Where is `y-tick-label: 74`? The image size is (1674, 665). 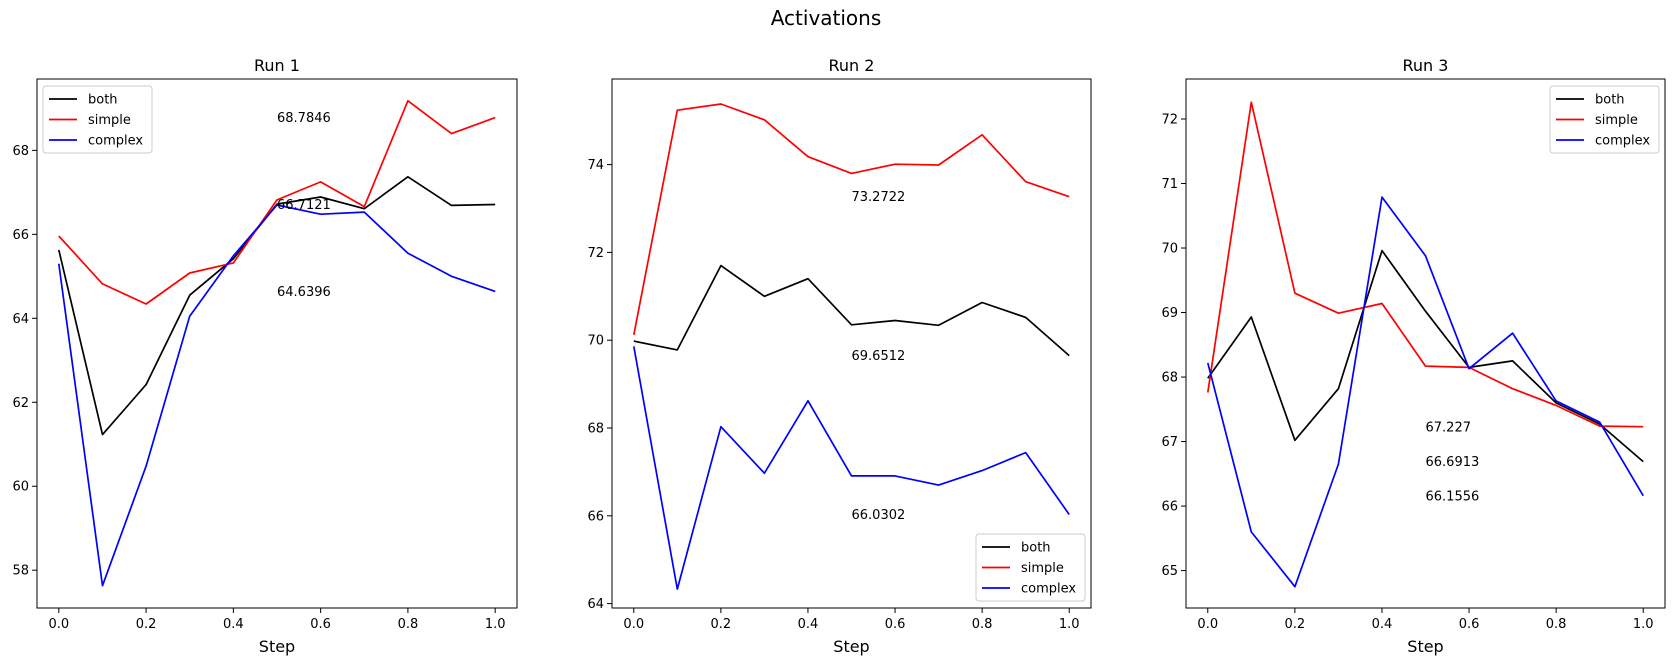 y-tick-label: 74 is located at coordinates (595, 165).